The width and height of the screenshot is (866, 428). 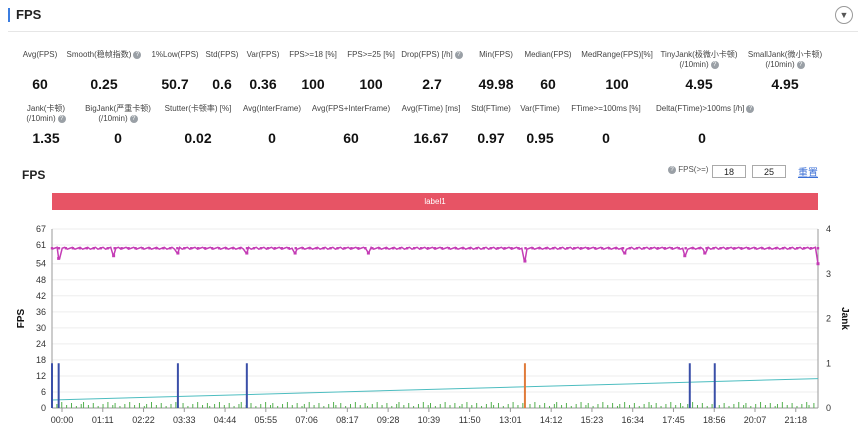 What do you see at coordinates (41, 280) in the screenshot?
I see `y-tick-label: 48` at bounding box center [41, 280].